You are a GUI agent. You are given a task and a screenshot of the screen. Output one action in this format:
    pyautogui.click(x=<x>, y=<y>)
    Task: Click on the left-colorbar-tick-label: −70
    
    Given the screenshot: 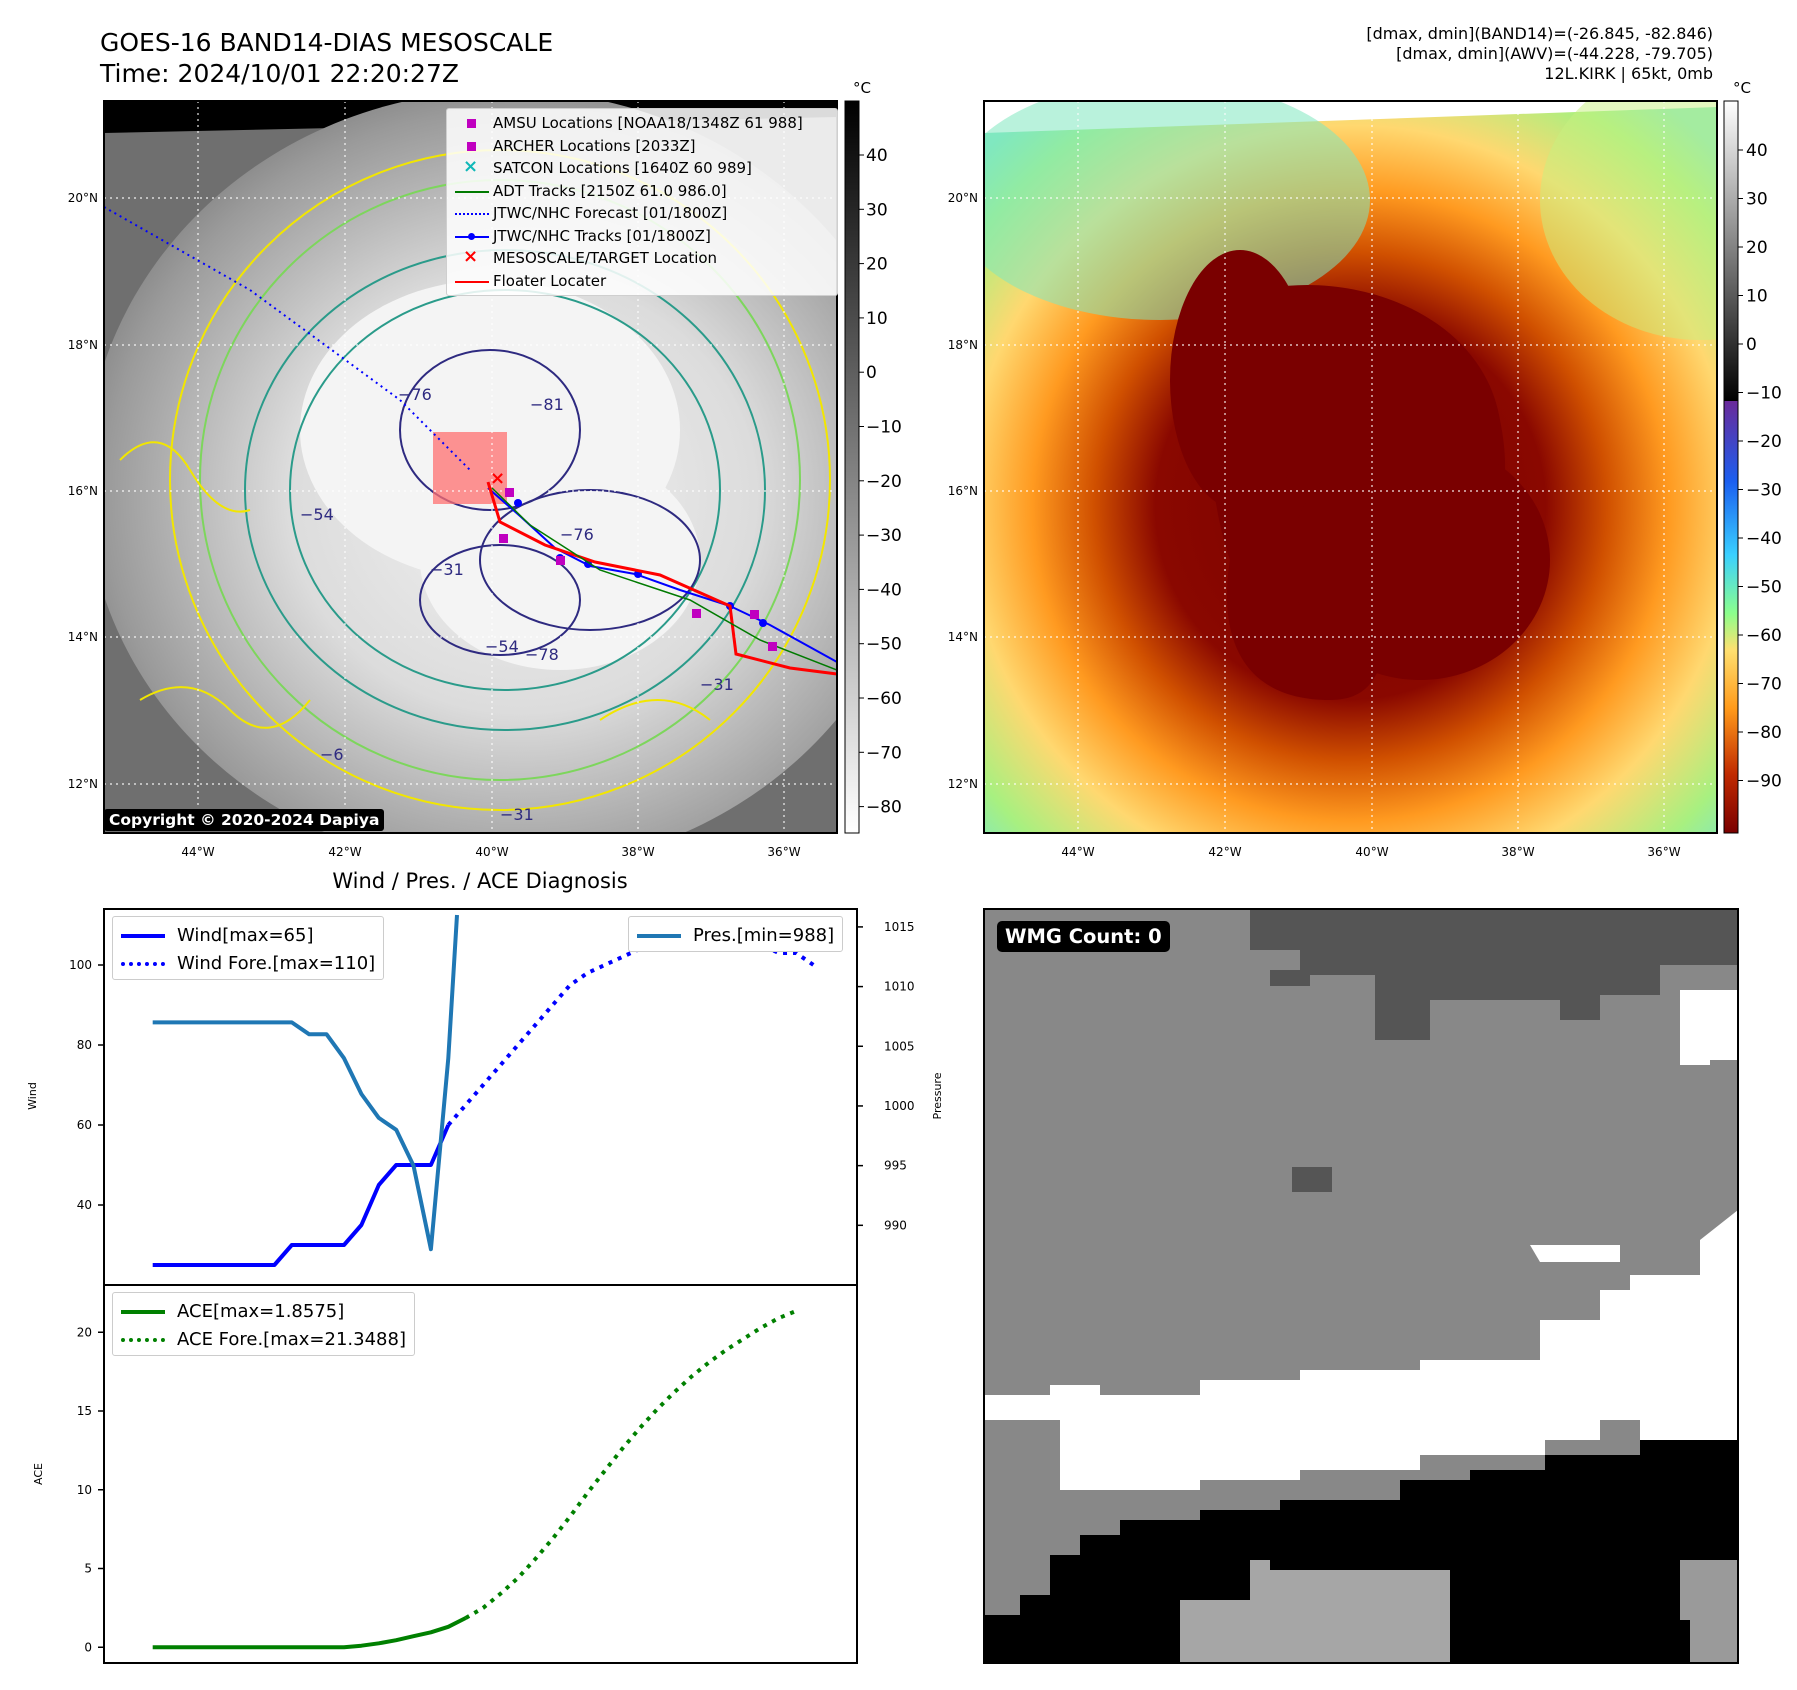 What is the action you would take?
    pyautogui.click(x=884, y=753)
    